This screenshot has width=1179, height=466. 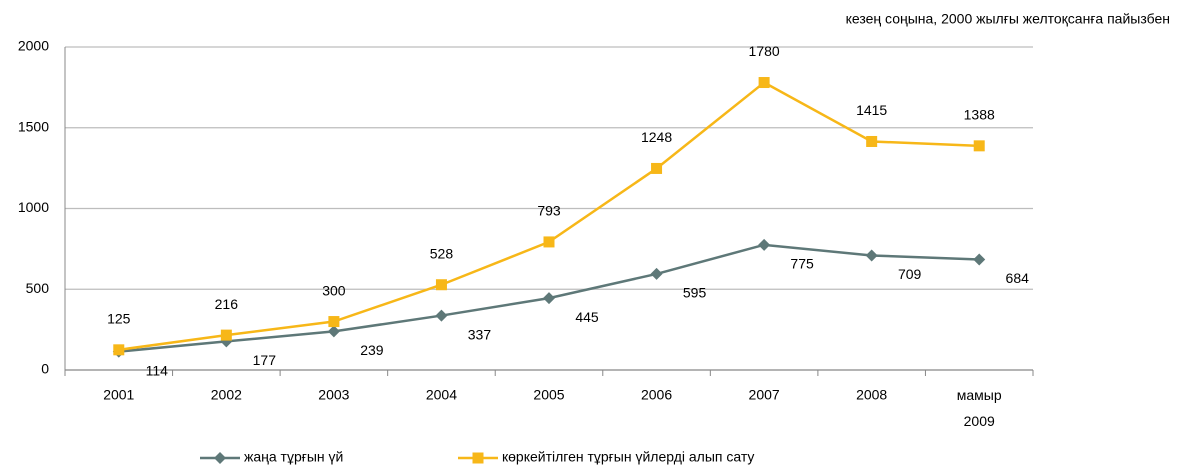 What do you see at coordinates (38, 288) in the screenshot?
I see `y-tick-label: 500` at bounding box center [38, 288].